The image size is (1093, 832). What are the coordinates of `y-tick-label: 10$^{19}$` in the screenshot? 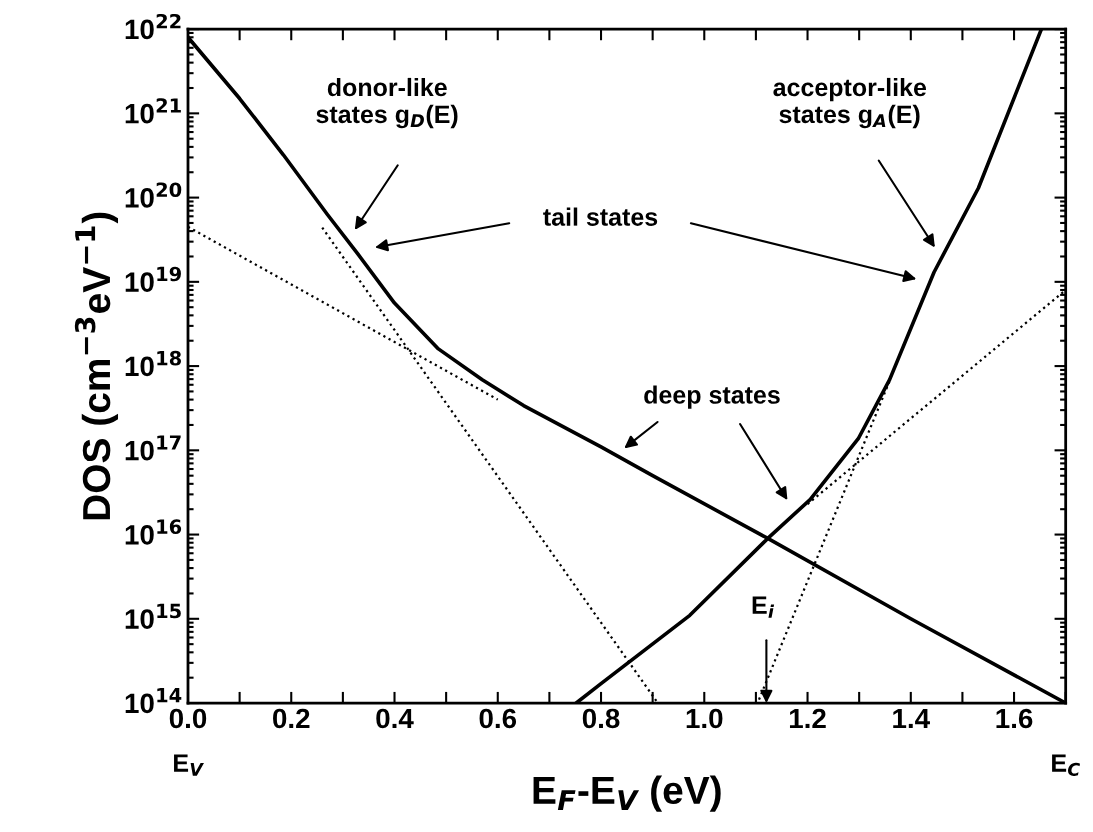 It's located at (153, 279).